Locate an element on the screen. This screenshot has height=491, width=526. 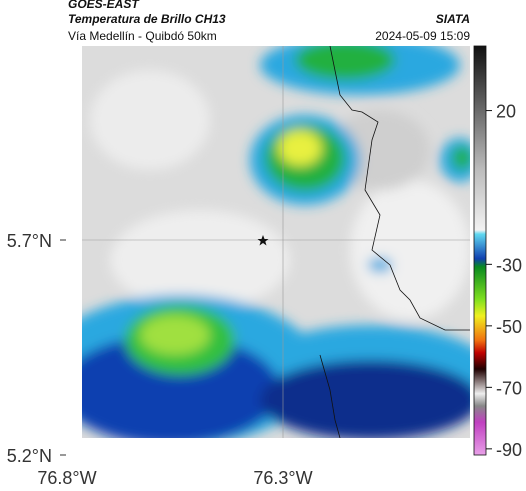
source: SIATA is located at coordinates (453, 19).